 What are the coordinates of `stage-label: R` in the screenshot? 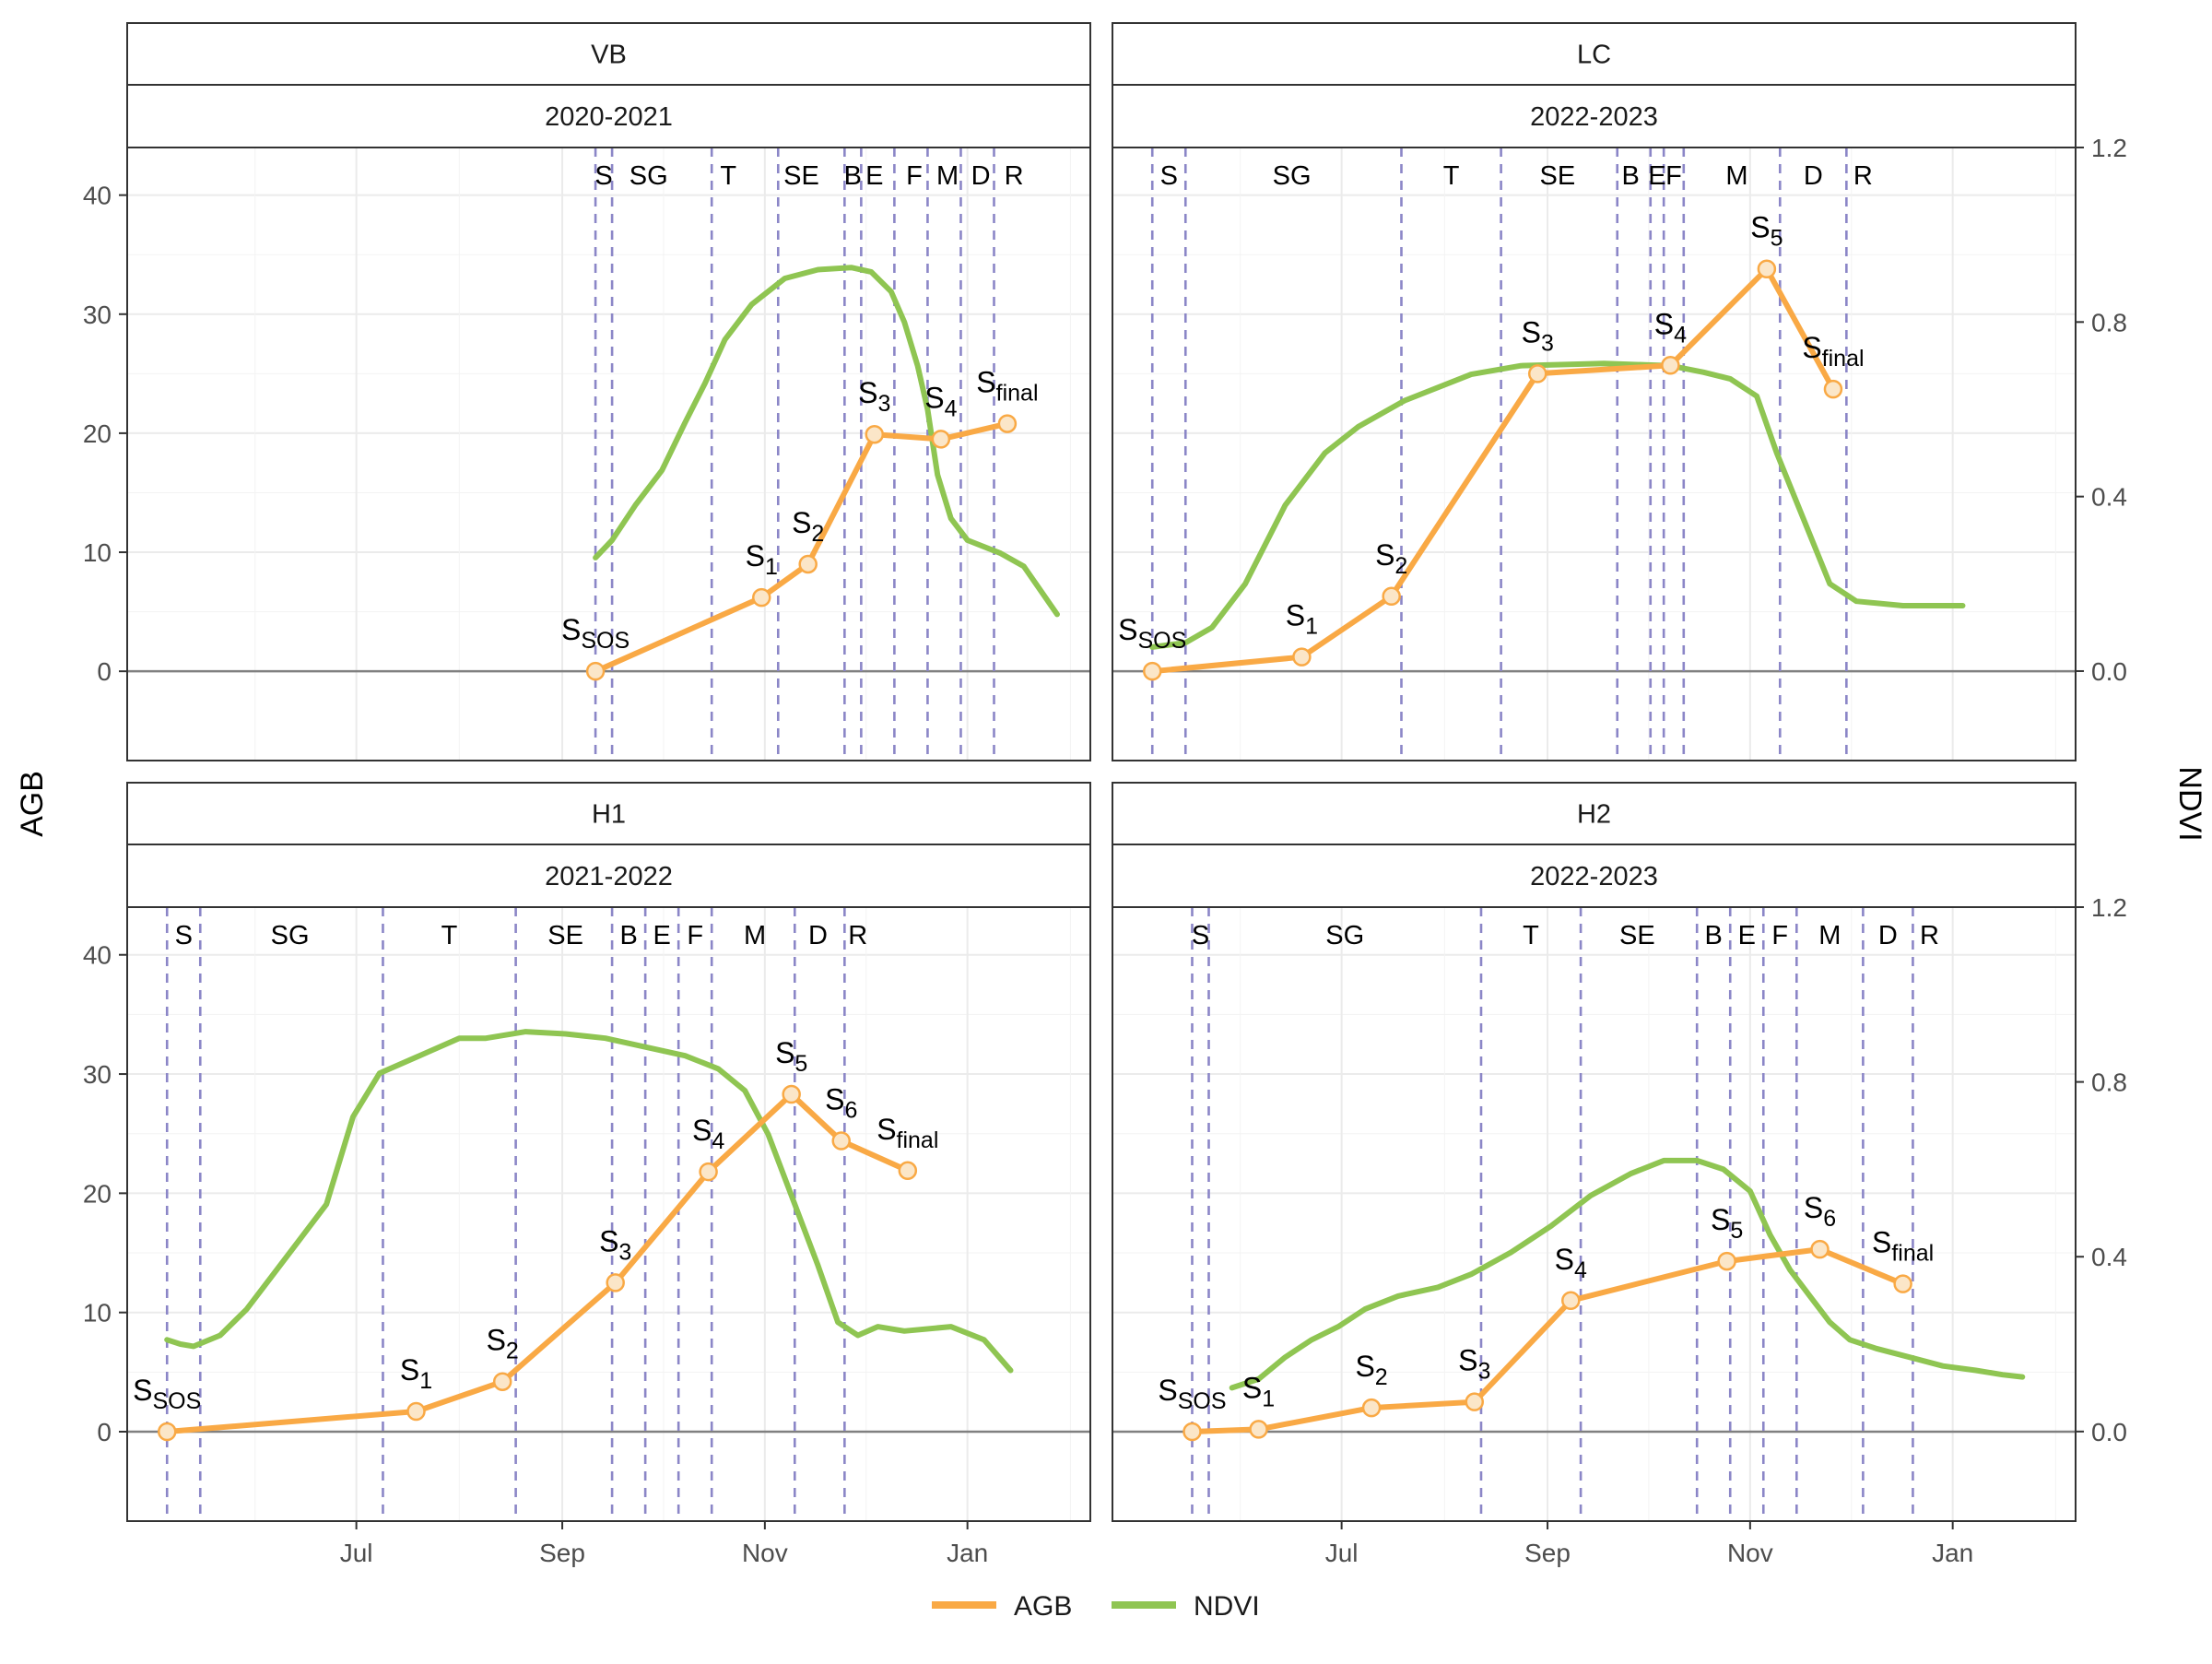 It's located at (1929, 935).